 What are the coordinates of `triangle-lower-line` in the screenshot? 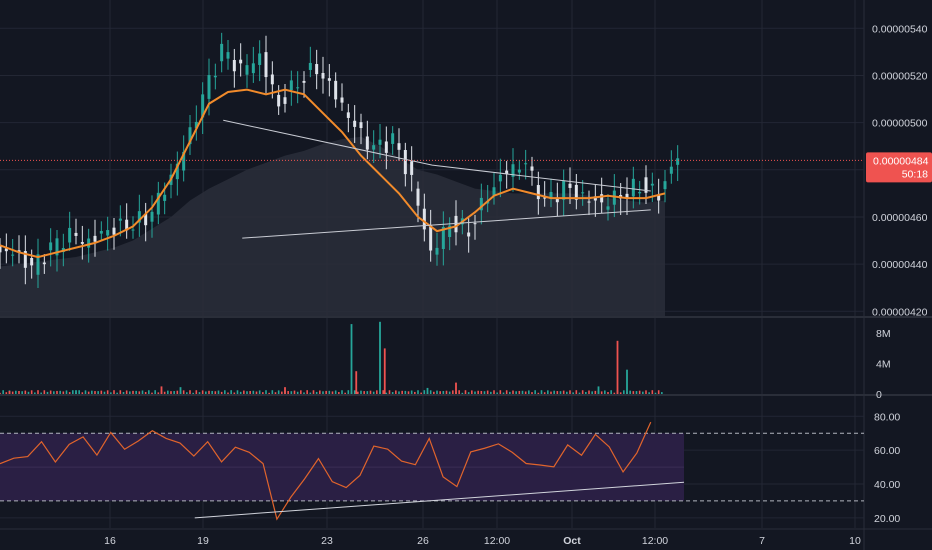 It's located at (446, 224).